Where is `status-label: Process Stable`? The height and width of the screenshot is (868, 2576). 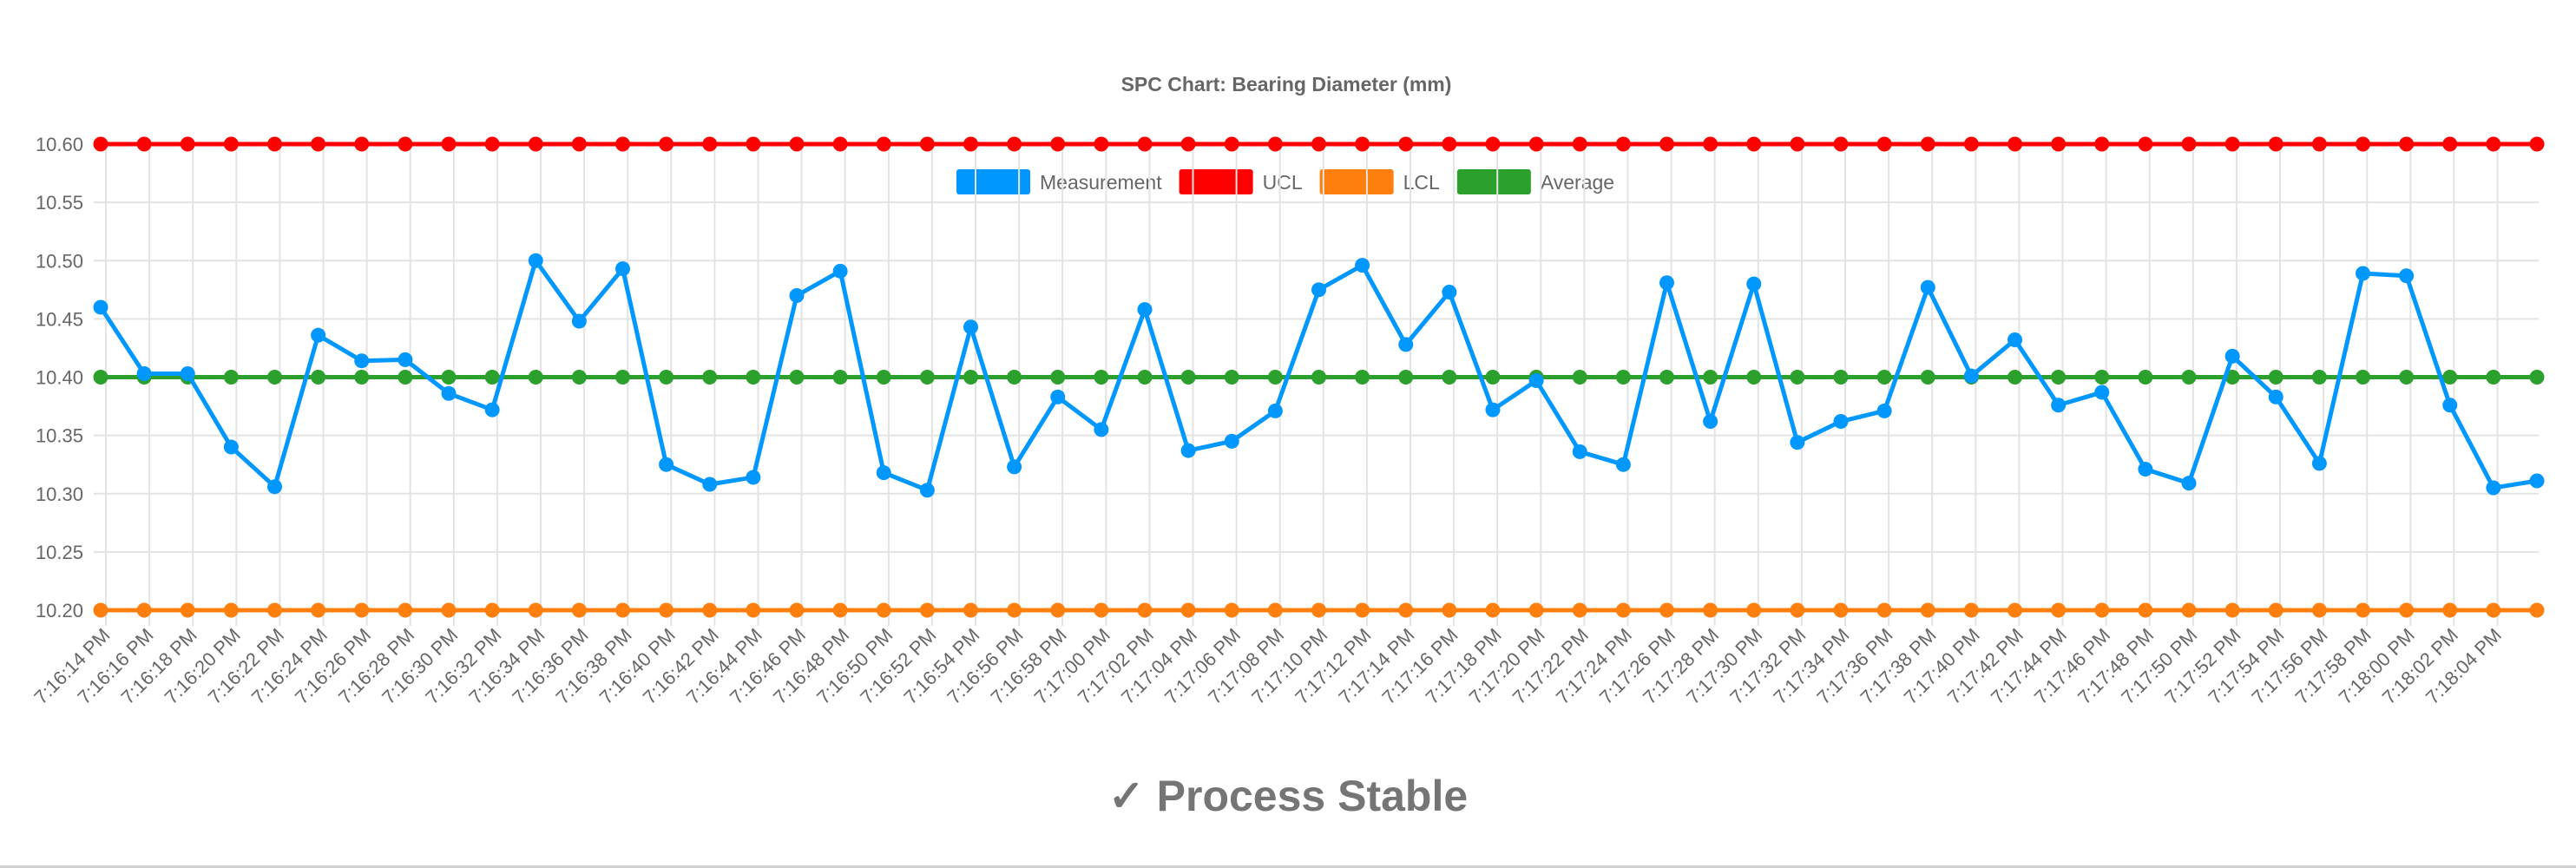
status-label: Process Stable is located at coordinates (1312, 796).